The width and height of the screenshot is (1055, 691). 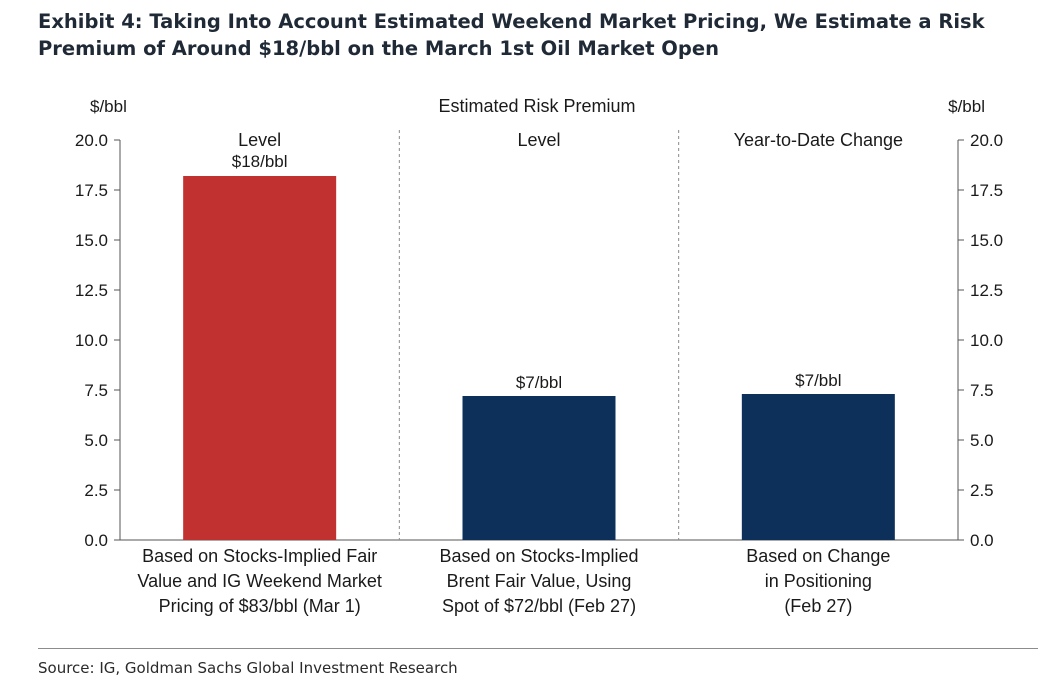 I want to click on category-label-line: in Positioning, so click(x=818, y=581).